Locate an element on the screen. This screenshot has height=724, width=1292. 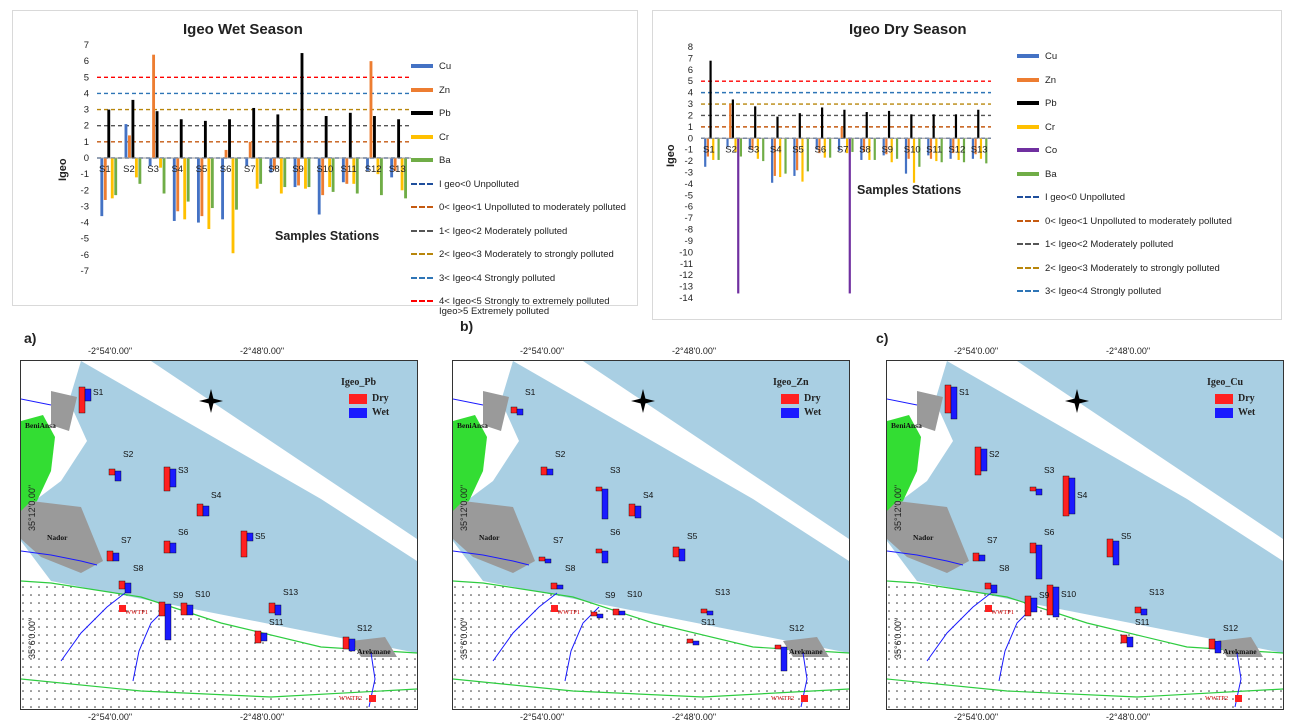
station-label-s3: S3 is located at coordinates (183, 470).